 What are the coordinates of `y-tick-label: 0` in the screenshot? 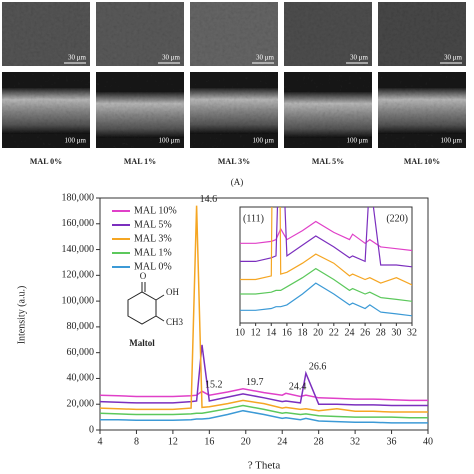 It's located at (91, 429).